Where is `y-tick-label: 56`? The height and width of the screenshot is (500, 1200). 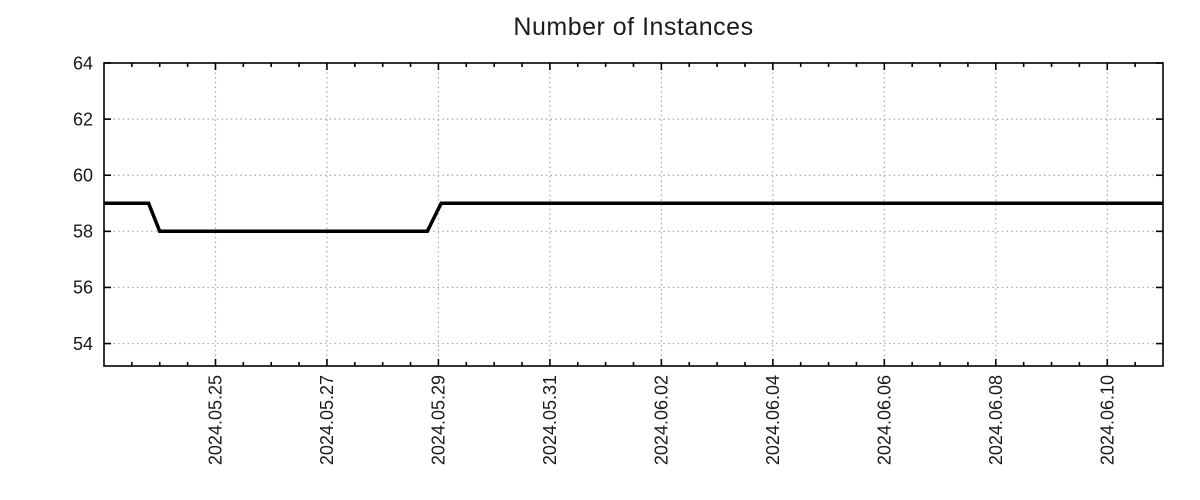 y-tick-label: 56 is located at coordinates (83, 288).